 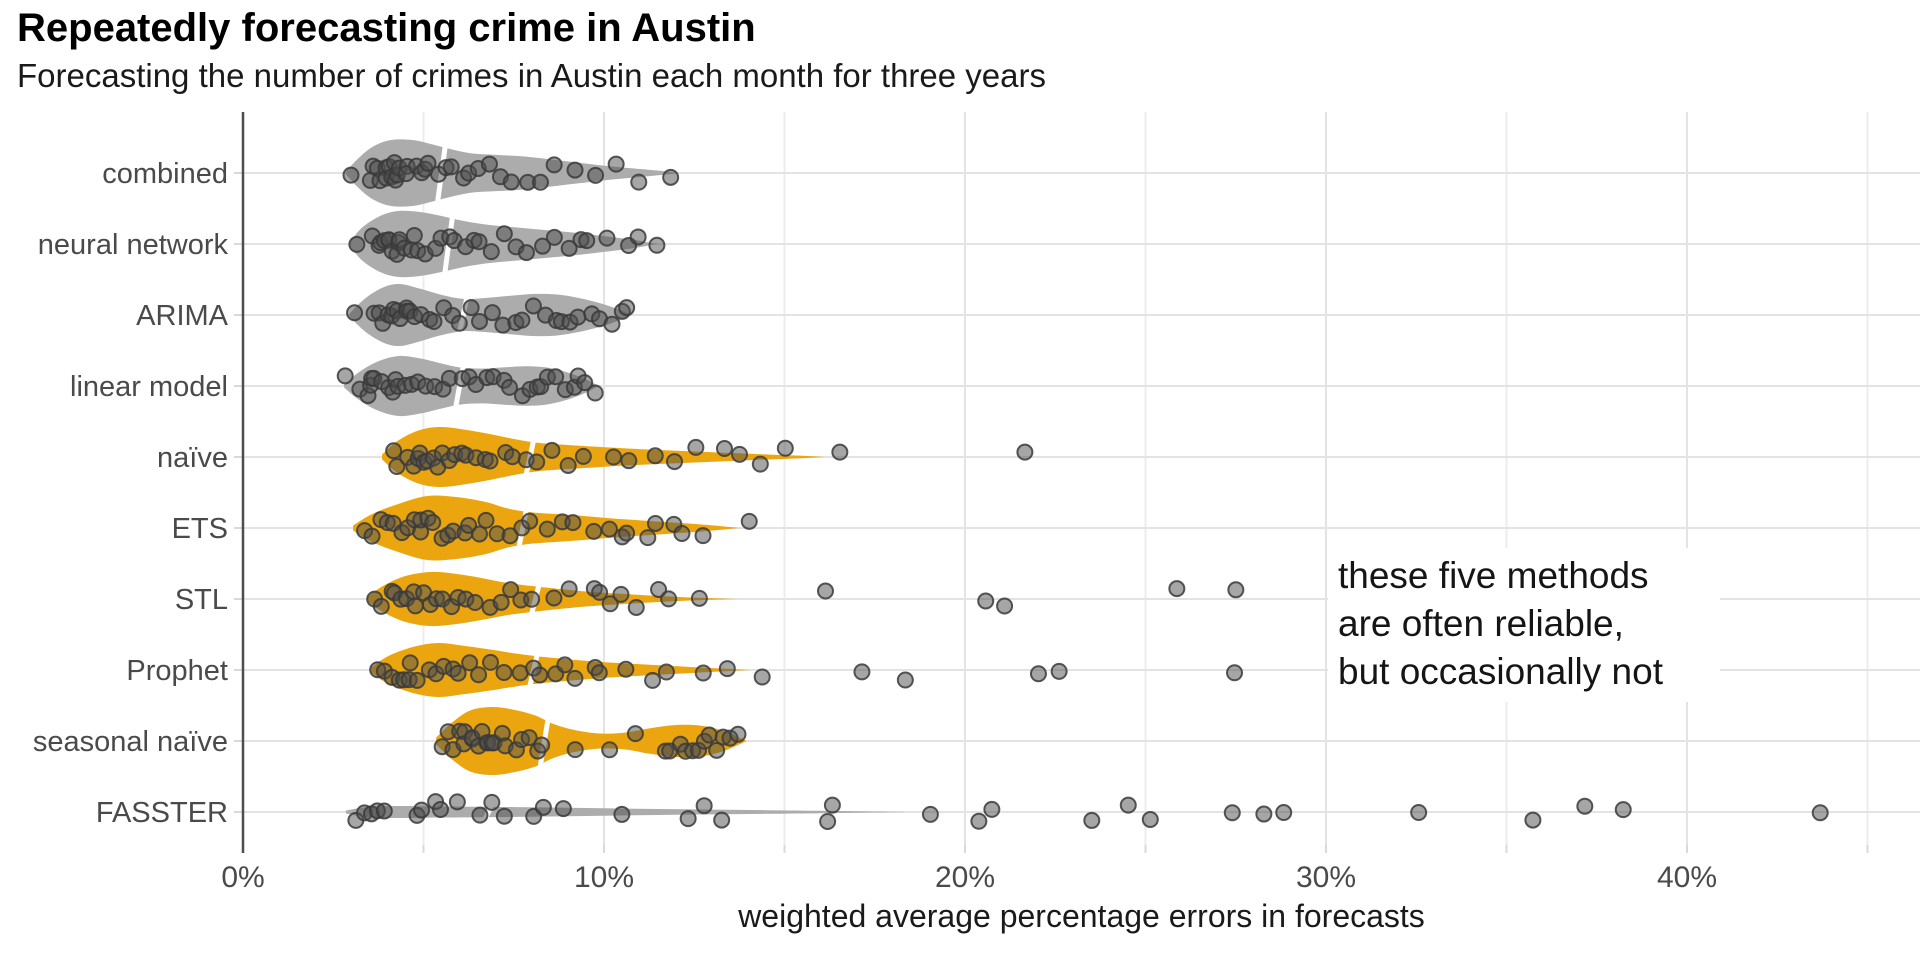 I want to click on y-label-FASSTER: FASSTER, so click(x=162, y=813).